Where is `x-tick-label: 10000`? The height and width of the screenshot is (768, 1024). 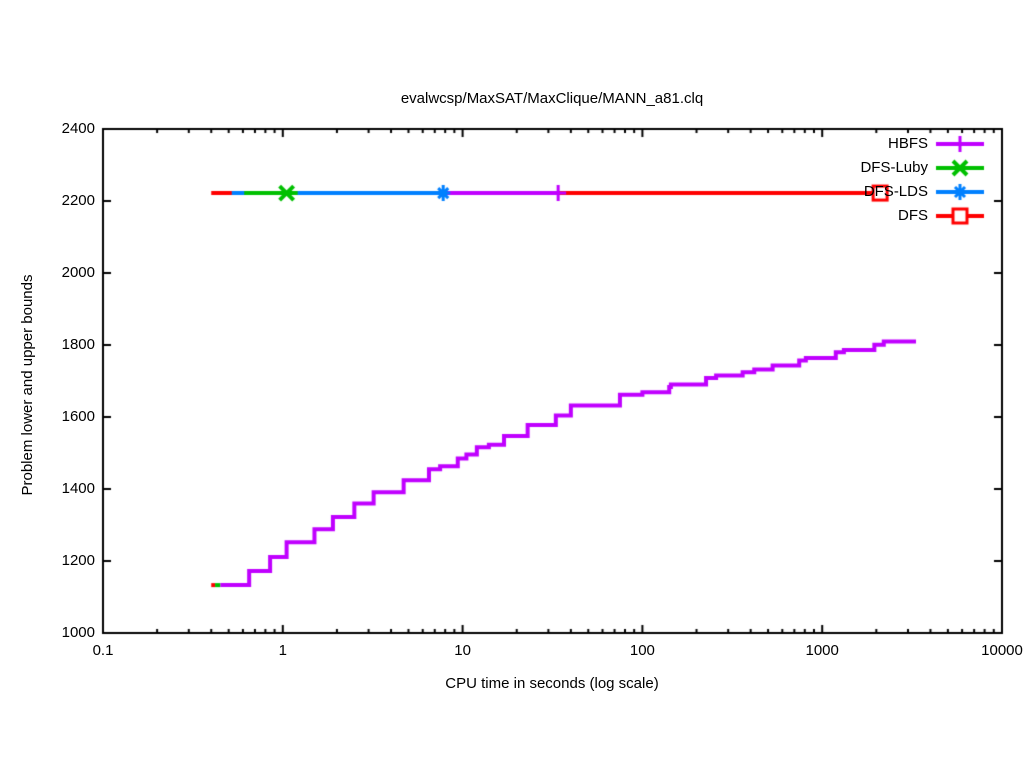 x-tick-label: 10000 is located at coordinates (1002, 650).